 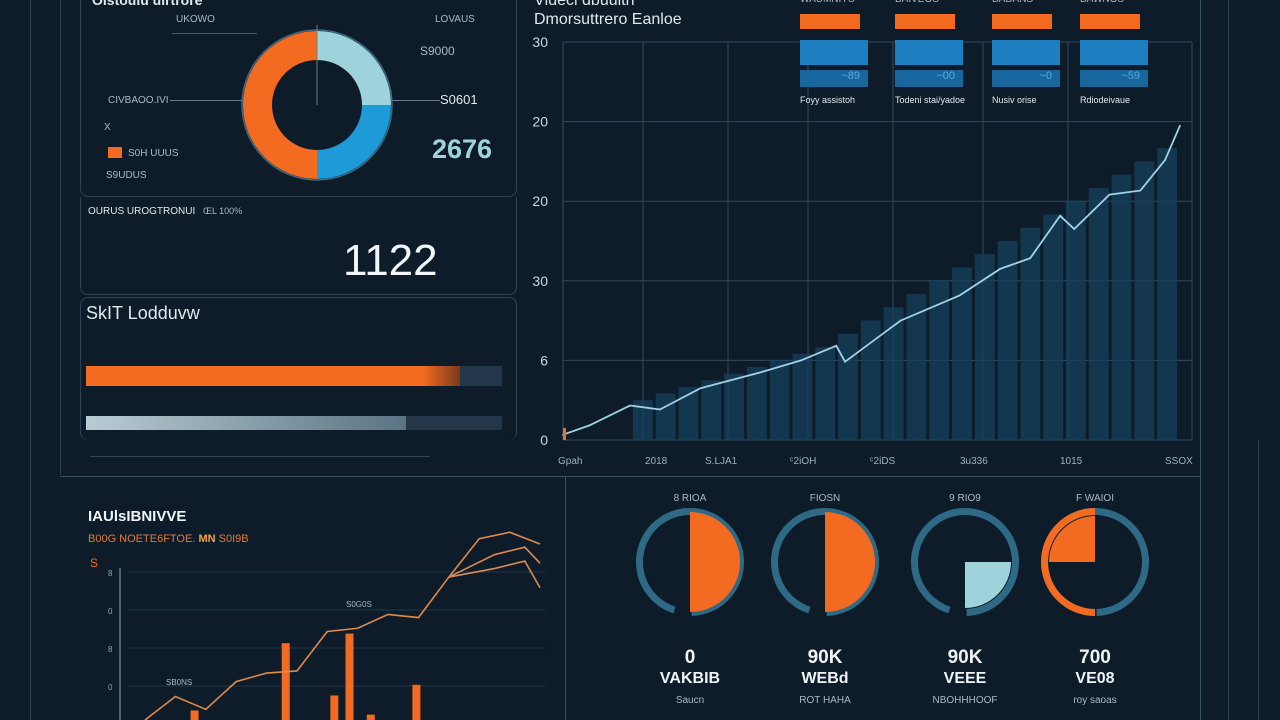 What do you see at coordinates (974, 461) in the screenshot?
I see `x-tick-label: 3u336` at bounding box center [974, 461].